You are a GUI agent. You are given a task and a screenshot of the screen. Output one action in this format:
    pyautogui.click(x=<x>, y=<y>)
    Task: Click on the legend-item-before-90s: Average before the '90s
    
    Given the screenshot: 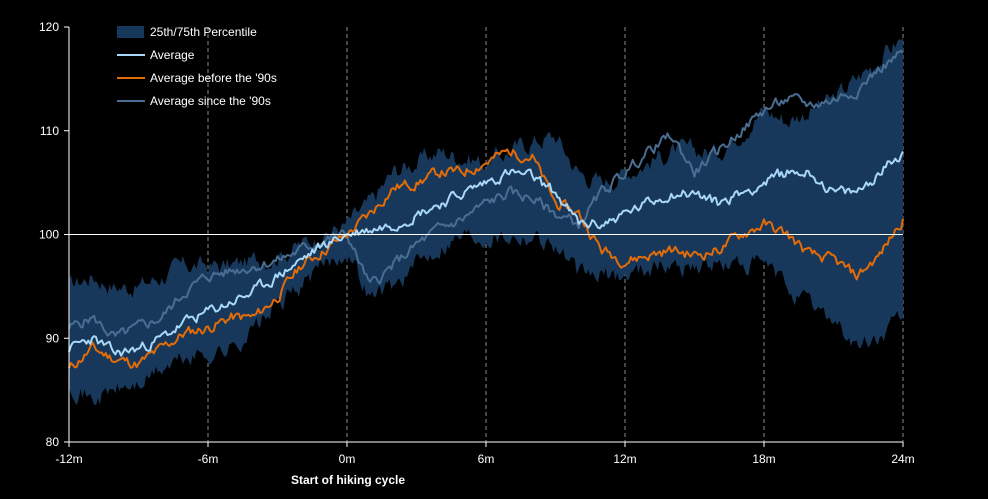 What is the action you would take?
    pyautogui.click(x=197, y=78)
    